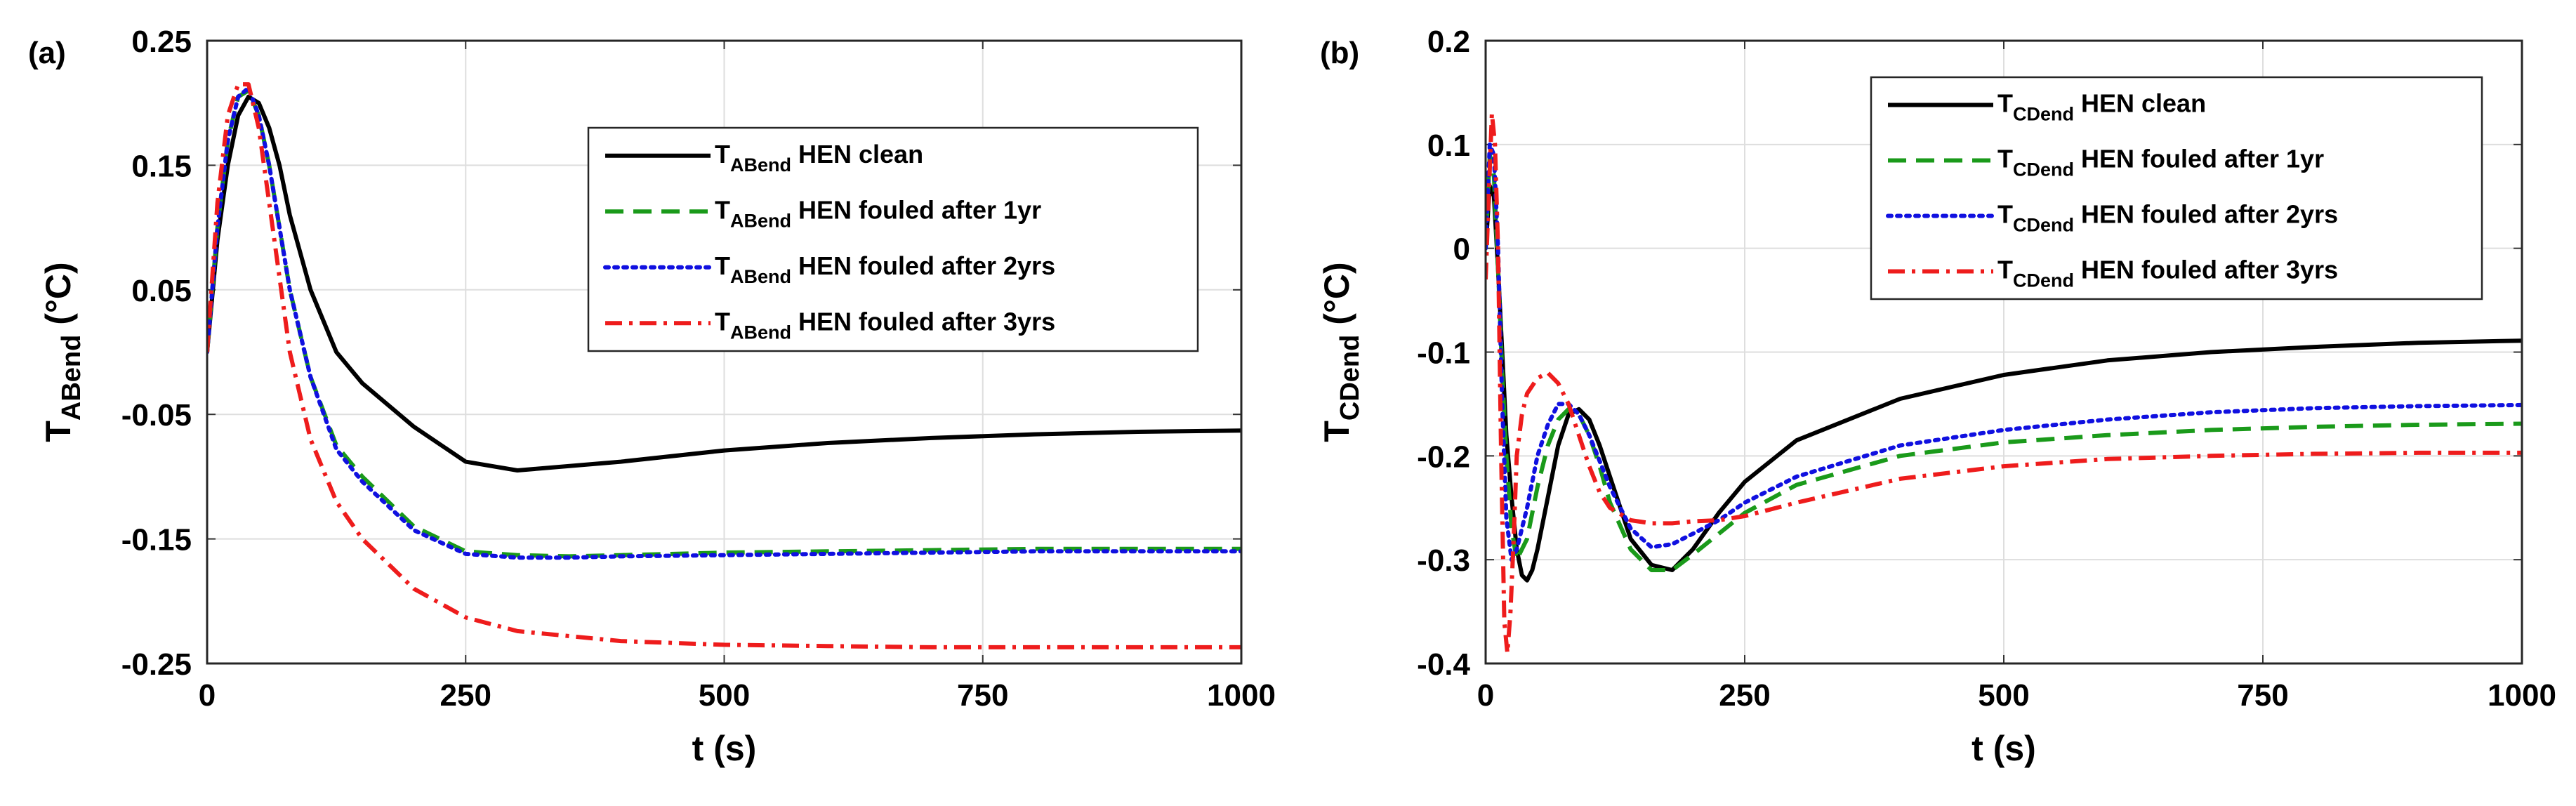 The height and width of the screenshot is (806, 2576). I want to click on y-axis-title-subscript: ABend, so click(71, 378).